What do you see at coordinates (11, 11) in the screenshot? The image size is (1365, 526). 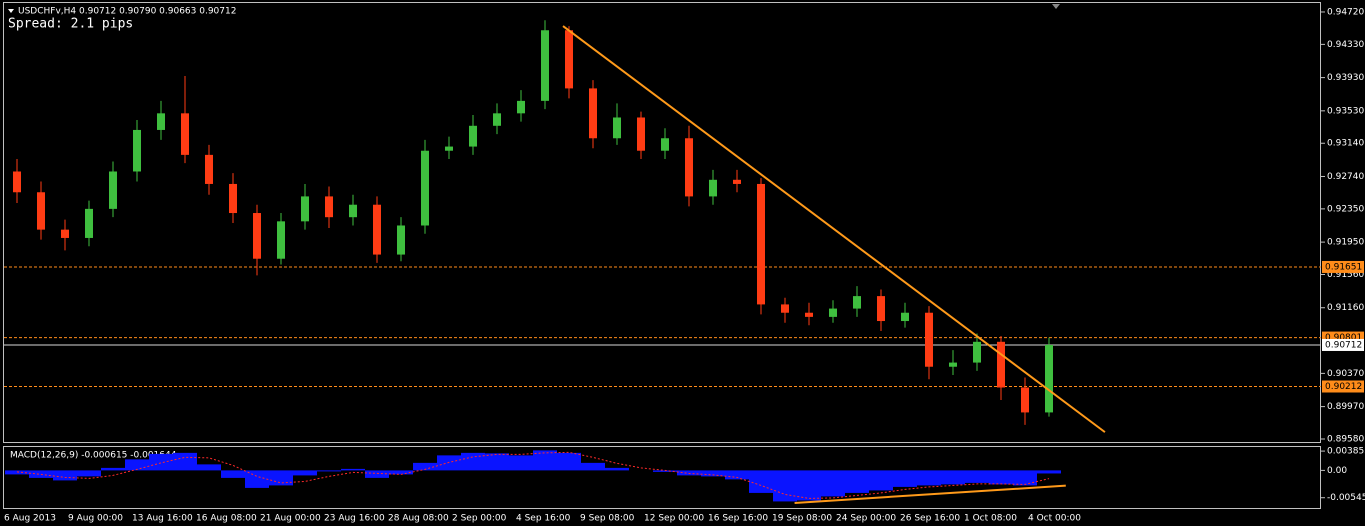 I see `menu-triangle` at bounding box center [11, 11].